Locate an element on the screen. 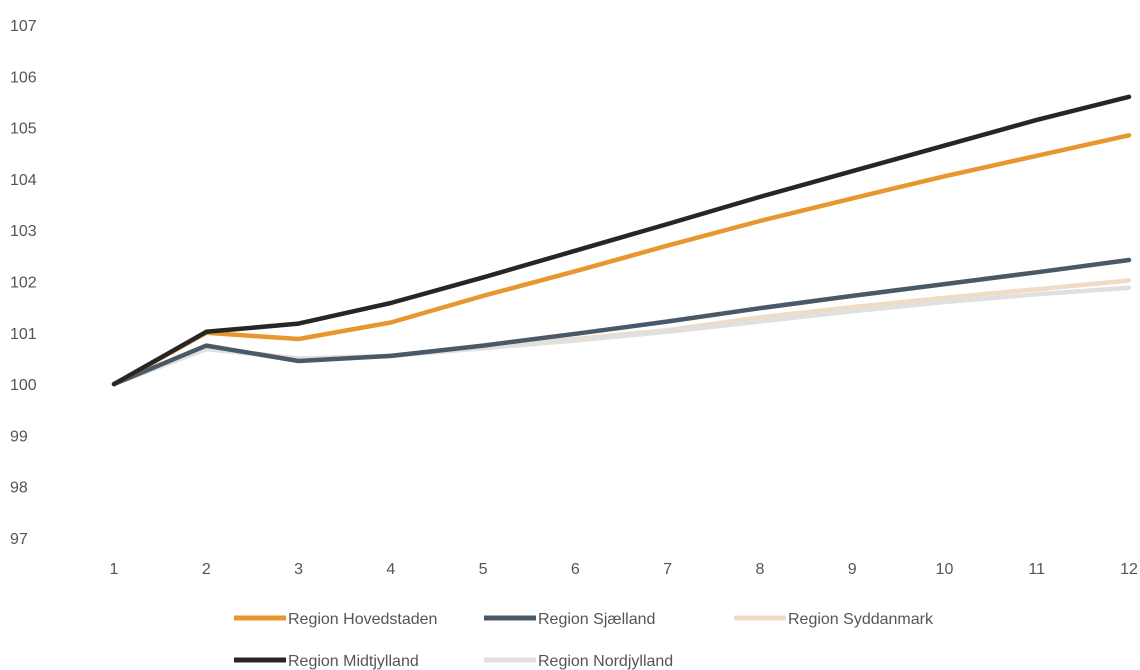 The image size is (1140, 670). x-tick-label: 9 is located at coordinates (852, 569).